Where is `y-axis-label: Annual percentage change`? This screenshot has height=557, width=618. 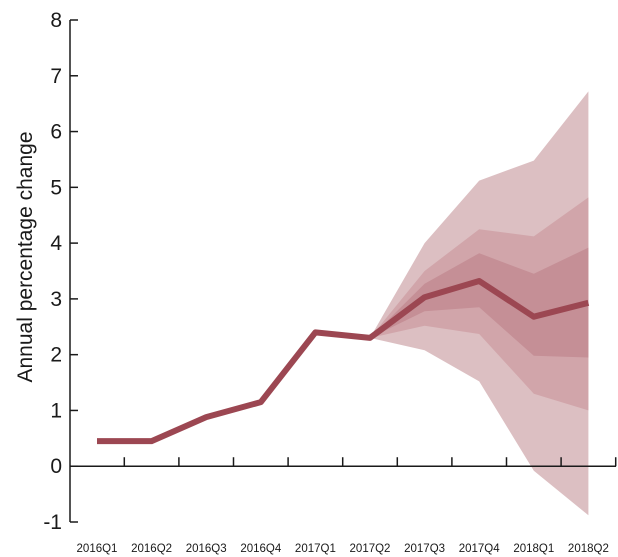 y-axis-label: Annual percentage change is located at coordinates (25, 256).